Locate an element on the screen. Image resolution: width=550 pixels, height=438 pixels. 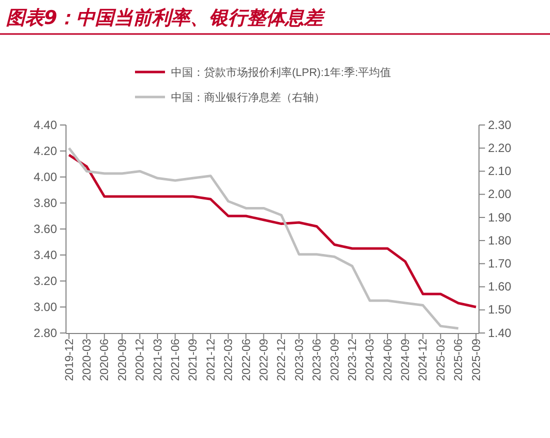
y2-tick-label: 2.00 is located at coordinates (500, 194).